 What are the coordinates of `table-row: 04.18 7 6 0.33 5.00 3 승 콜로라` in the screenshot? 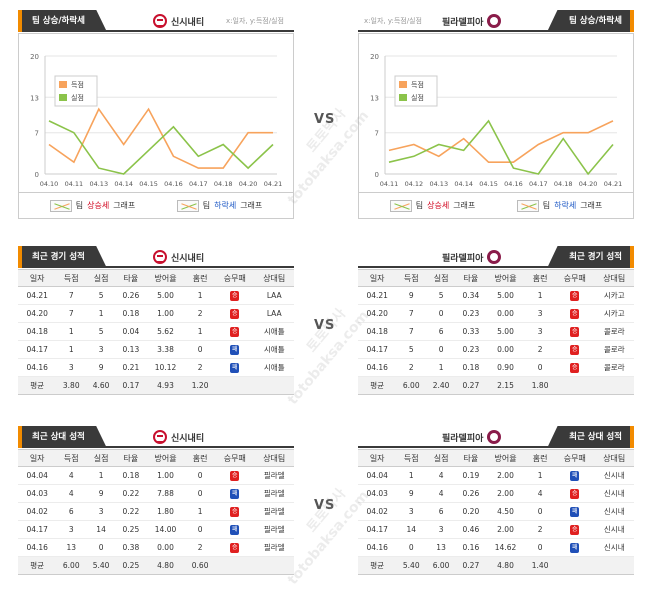 It's located at (496, 331).